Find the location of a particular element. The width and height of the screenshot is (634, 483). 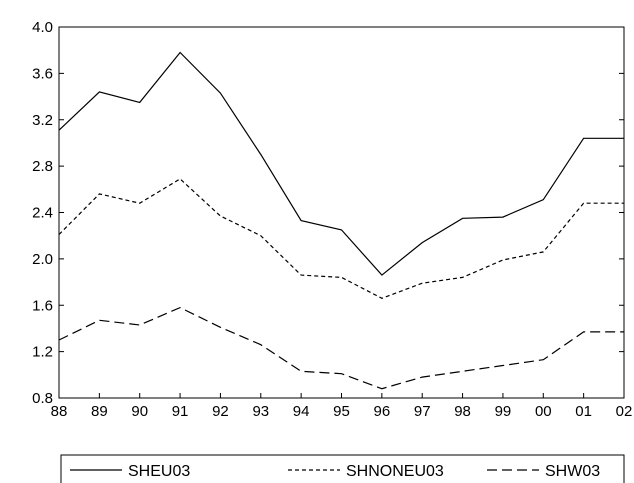

x-tick-label: 00 is located at coordinates (543, 411).